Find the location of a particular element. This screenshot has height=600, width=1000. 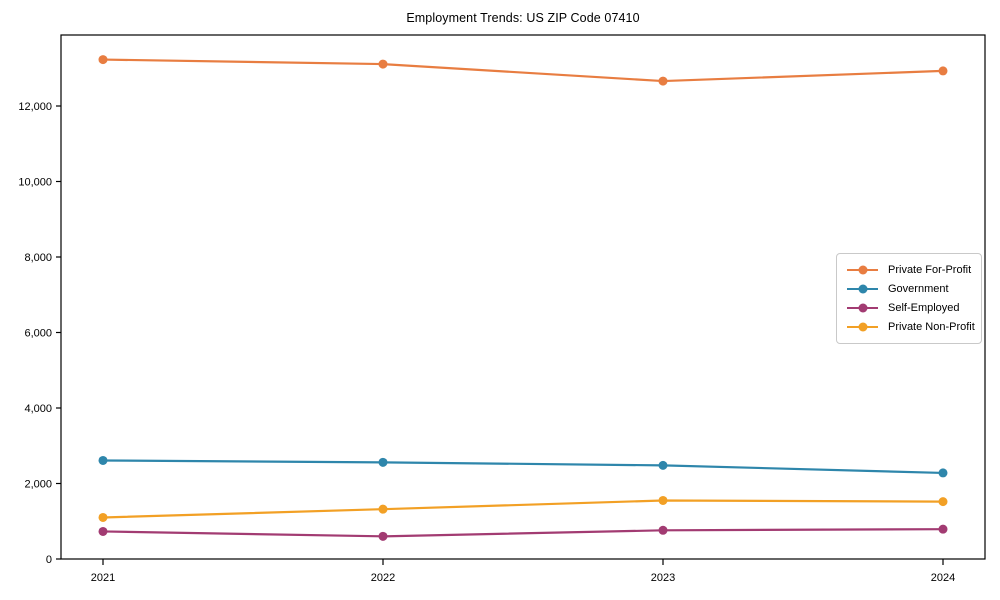

series-line-private-non-profit is located at coordinates (523, 509).